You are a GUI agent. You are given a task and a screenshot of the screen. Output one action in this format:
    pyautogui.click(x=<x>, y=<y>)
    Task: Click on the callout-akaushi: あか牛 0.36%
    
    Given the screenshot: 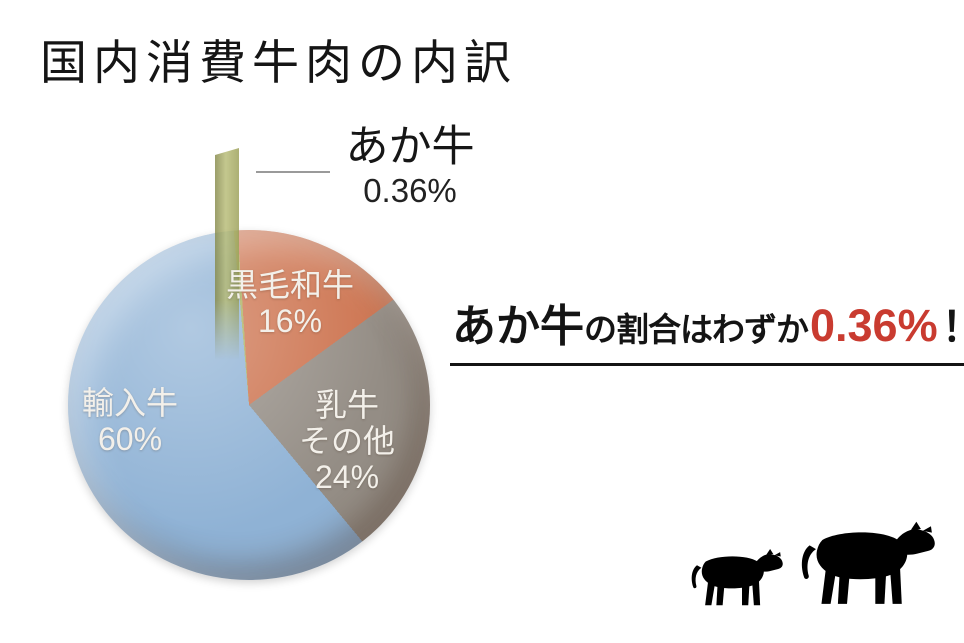 What is the action you would take?
    pyautogui.click(x=410, y=167)
    